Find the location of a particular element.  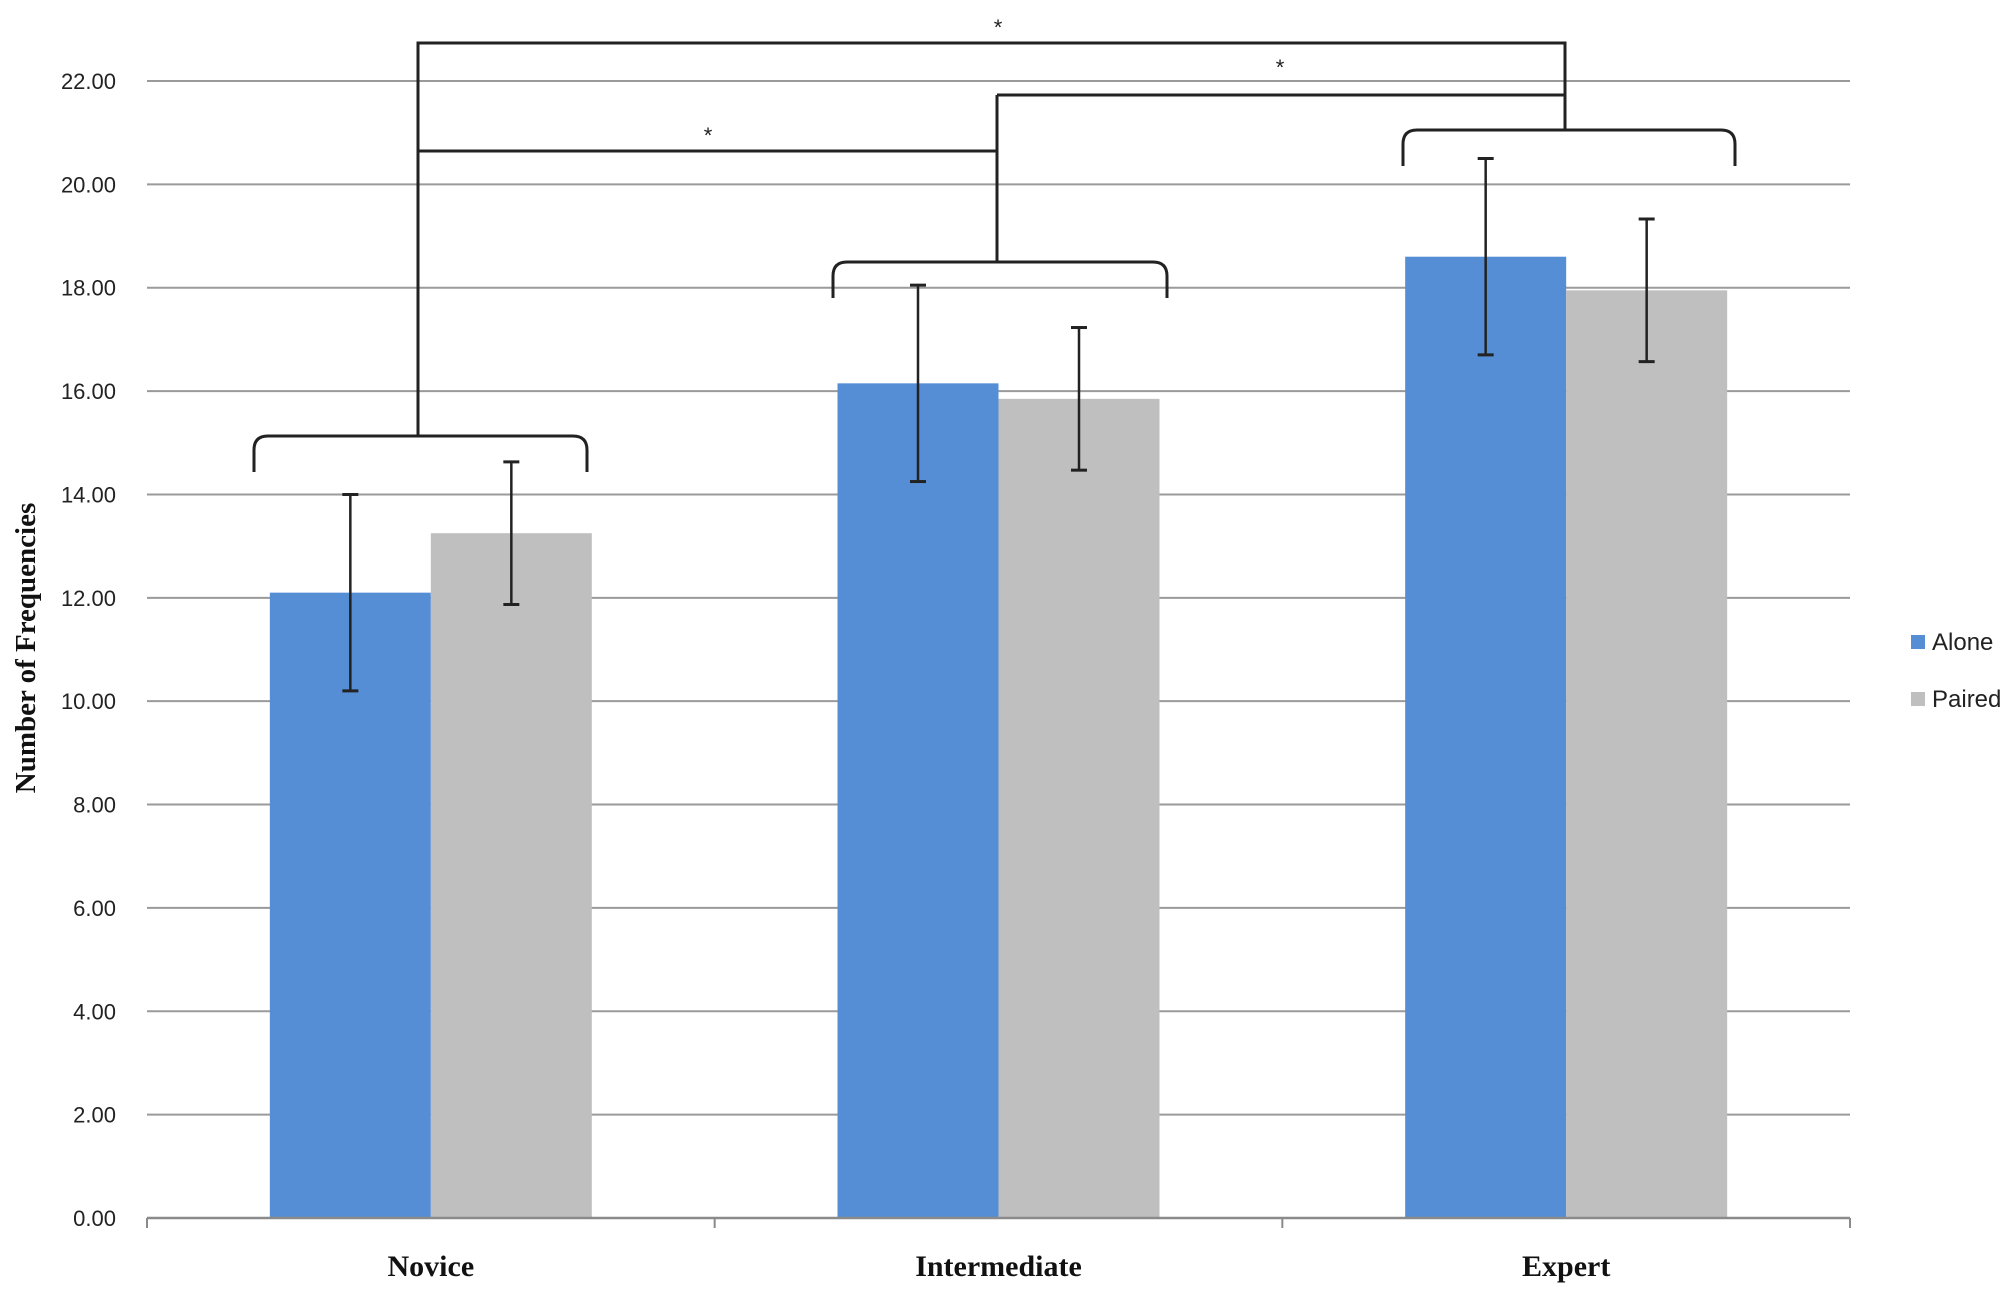

legend-label-paired: Paired is located at coordinates (1966, 699).